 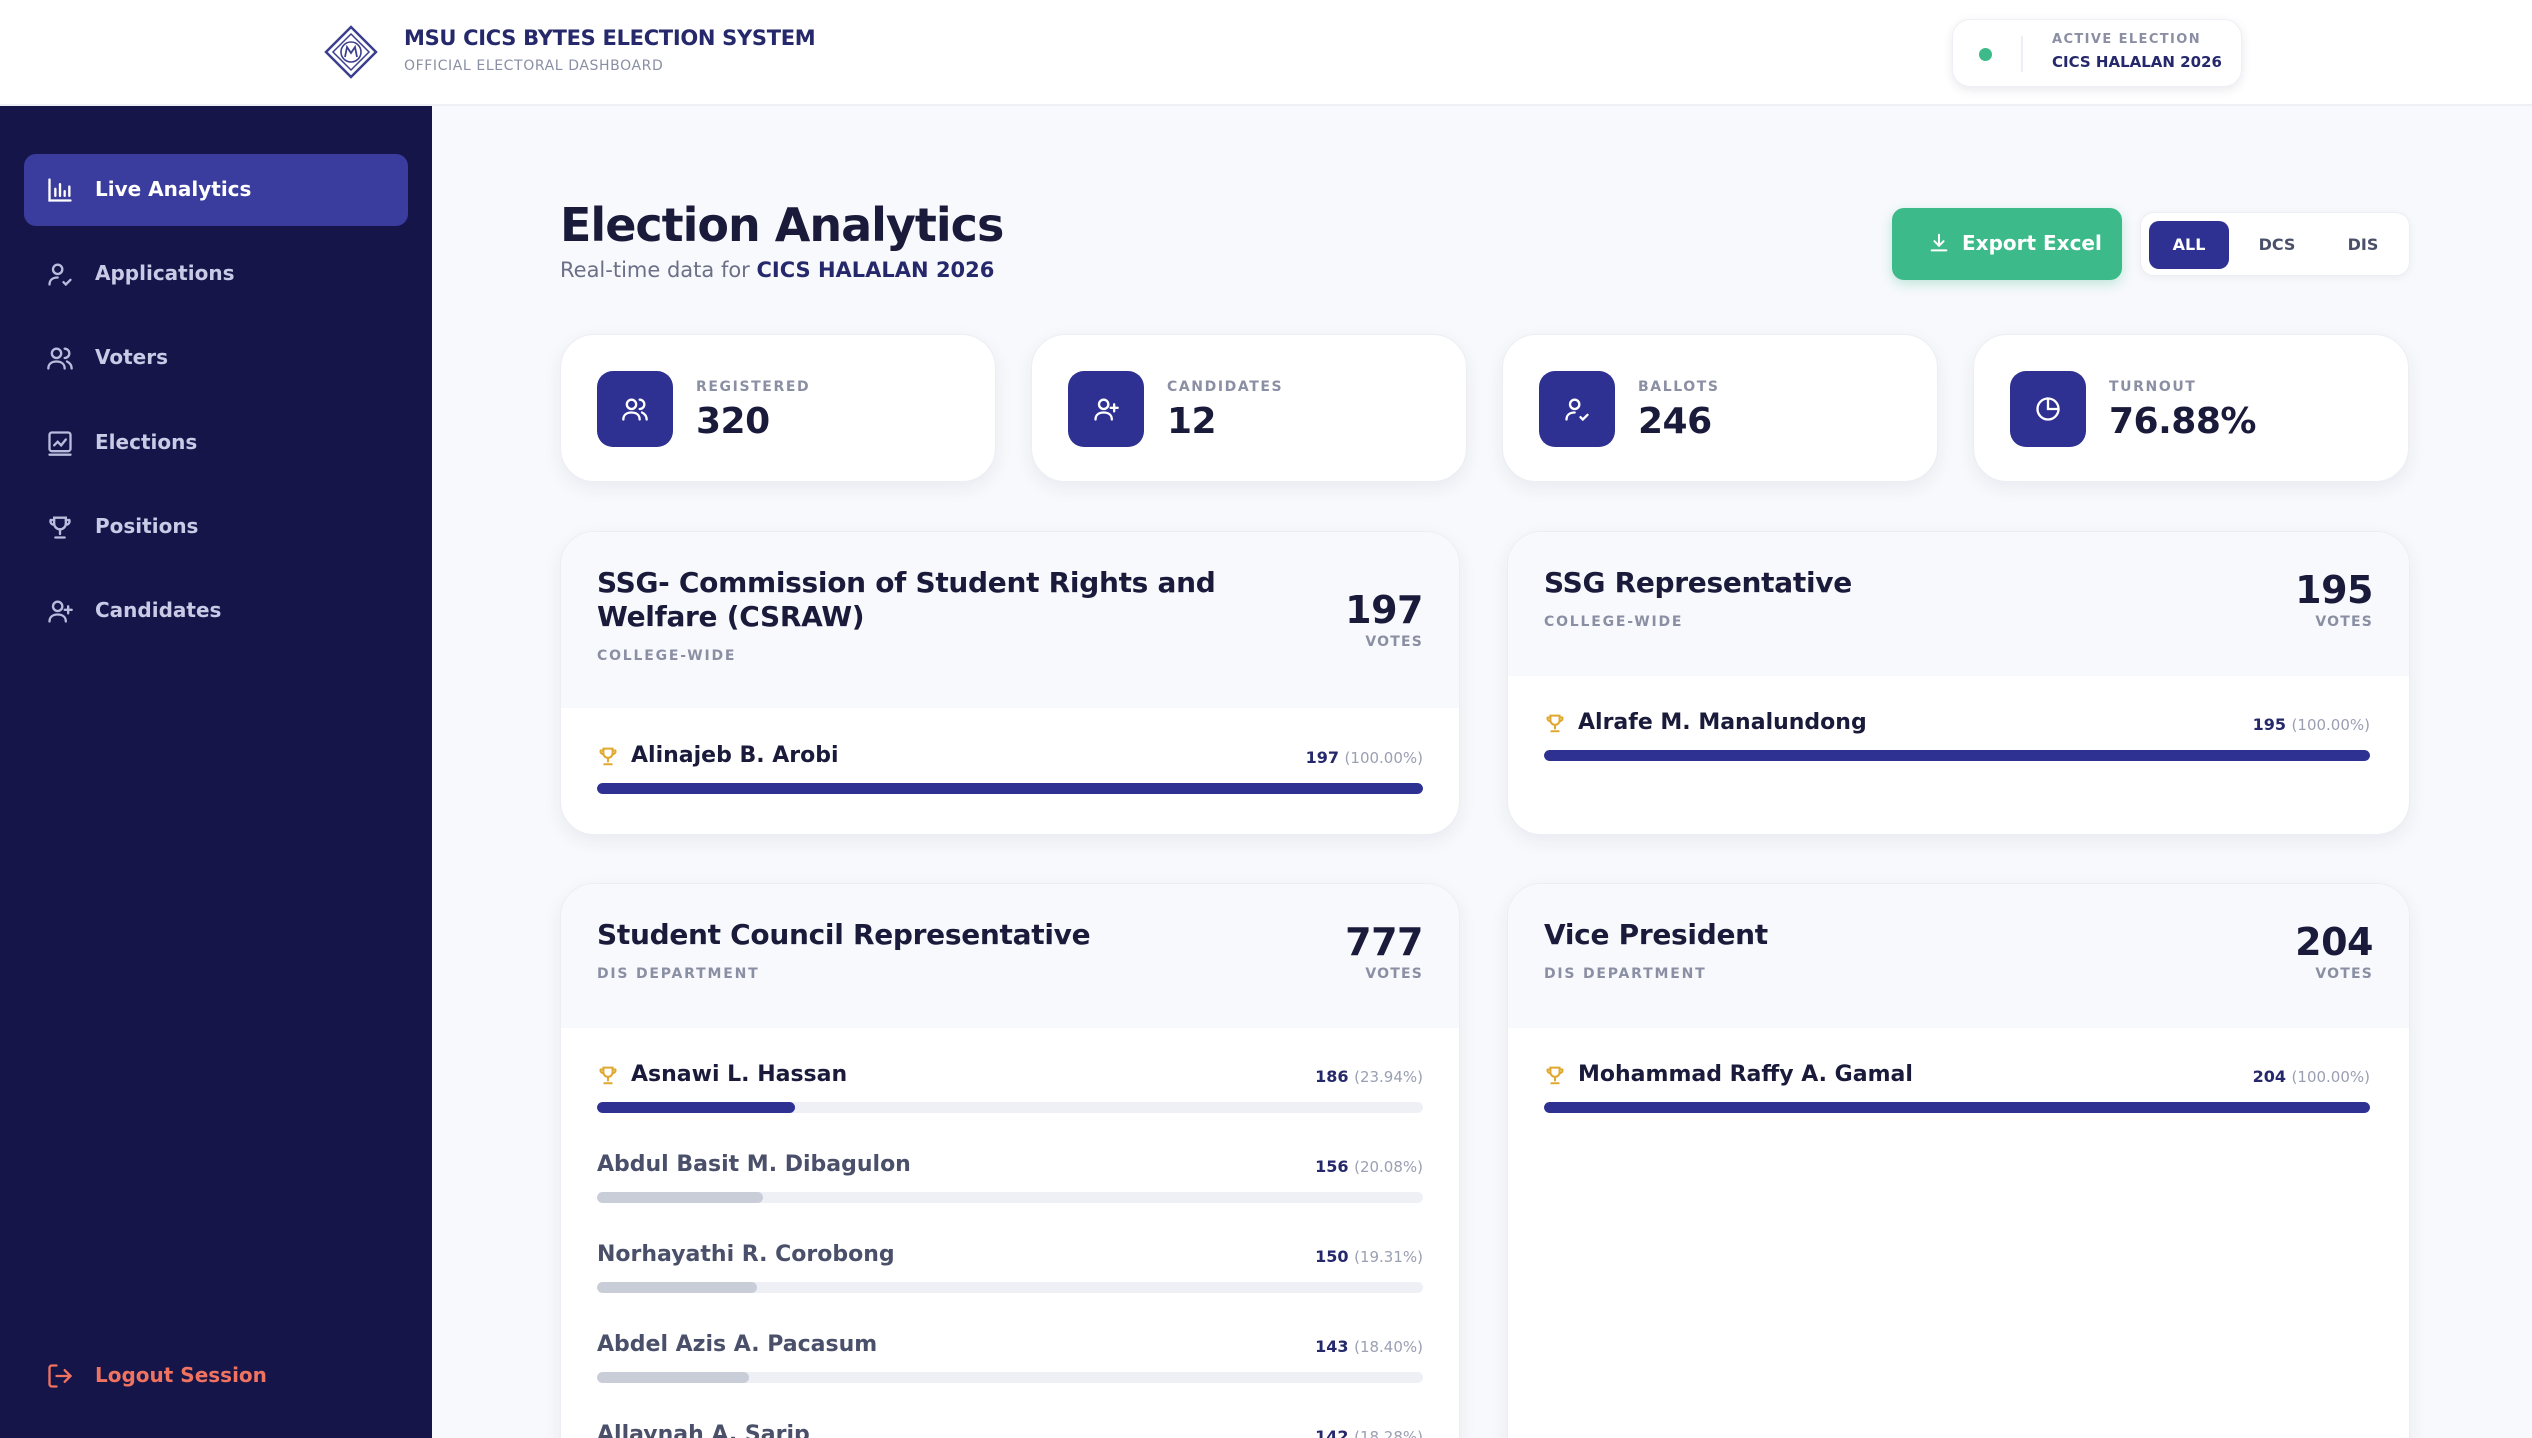 I want to click on sidebar-item-live-analytics: Live Analytics, so click(x=216, y=190).